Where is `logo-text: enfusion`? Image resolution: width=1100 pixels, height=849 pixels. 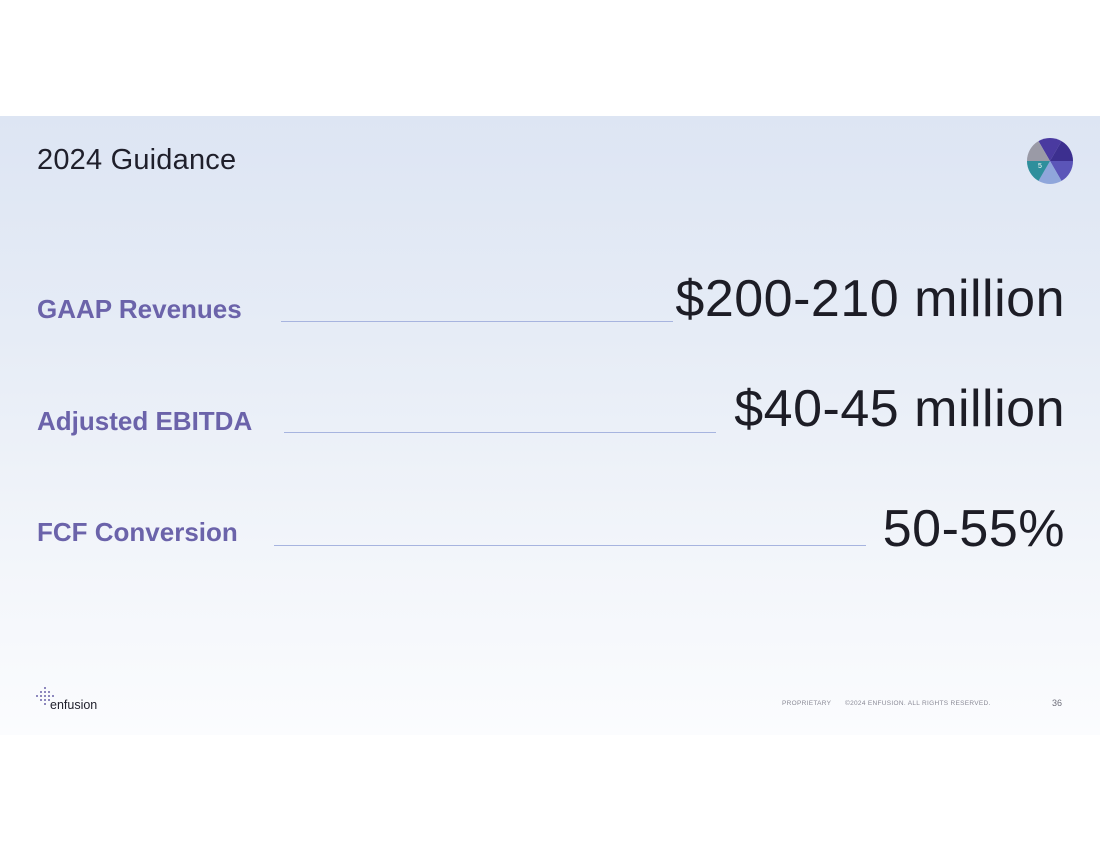 logo-text: enfusion is located at coordinates (74, 705).